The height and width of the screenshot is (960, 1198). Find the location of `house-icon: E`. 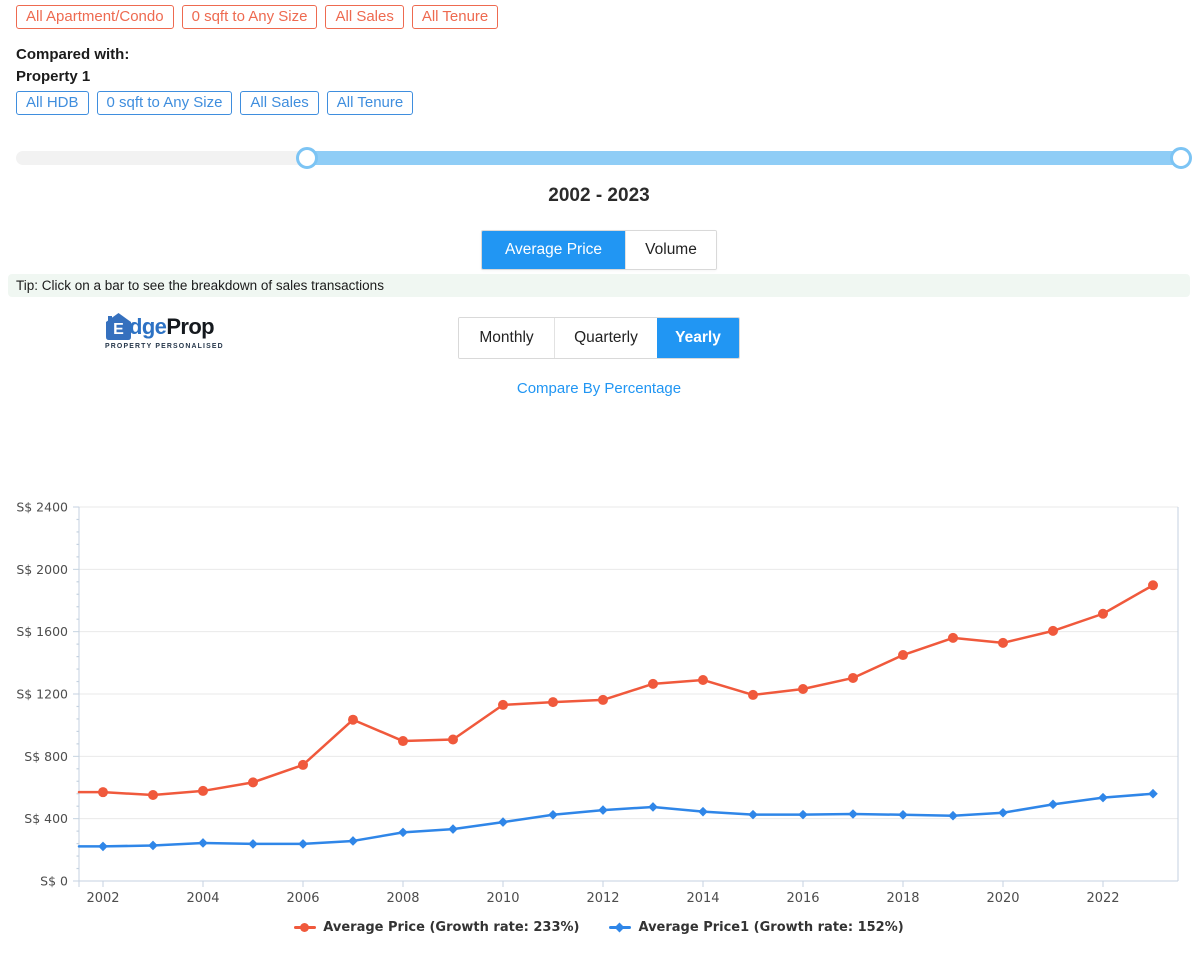

house-icon: E is located at coordinates (118, 326).